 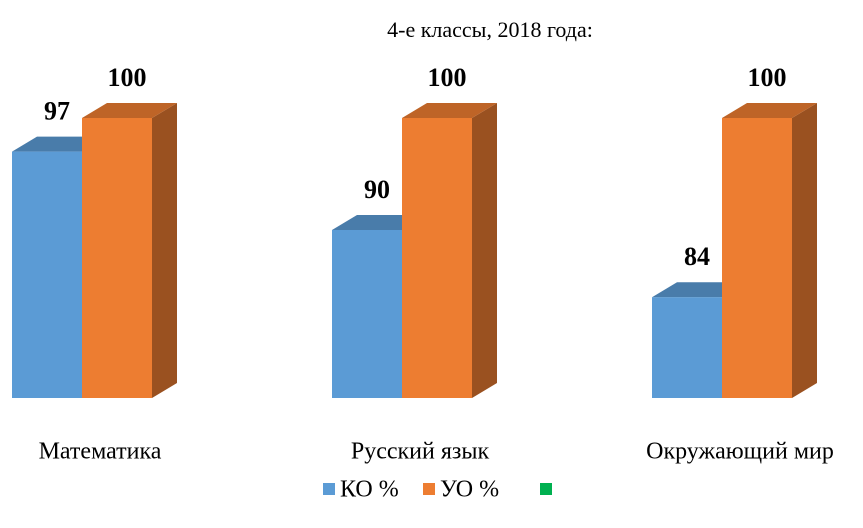 I want to click on legend-label: КО %, so click(x=369, y=490).